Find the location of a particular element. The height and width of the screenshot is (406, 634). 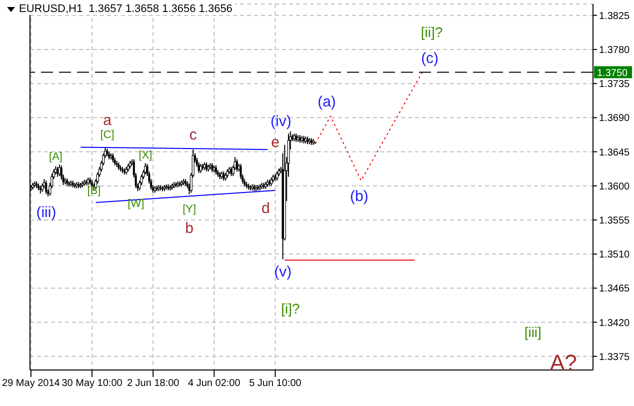

annotation: (b) is located at coordinates (359, 196).